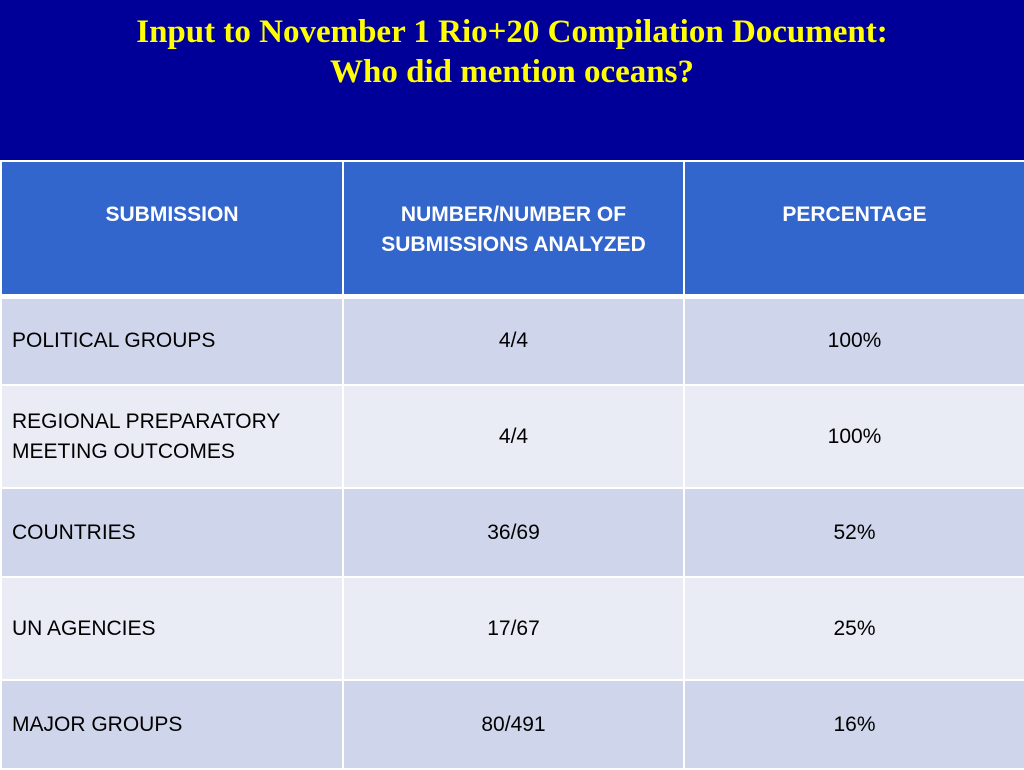  What do you see at coordinates (172, 724) in the screenshot?
I see `cell-submission: MAJOR GROUPS` at bounding box center [172, 724].